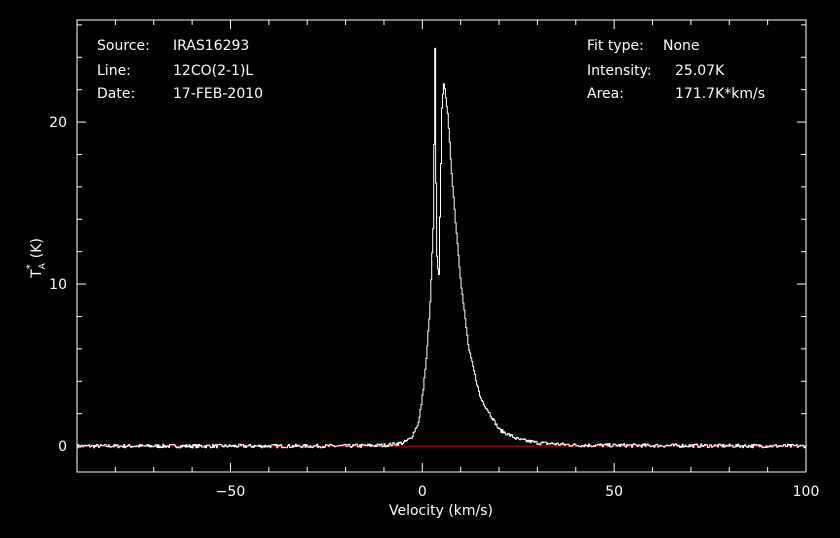 Image resolution: width=840 pixels, height=538 pixels. Describe the element at coordinates (123, 46) in the screenshot. I see `source-label: Source:` at that location.